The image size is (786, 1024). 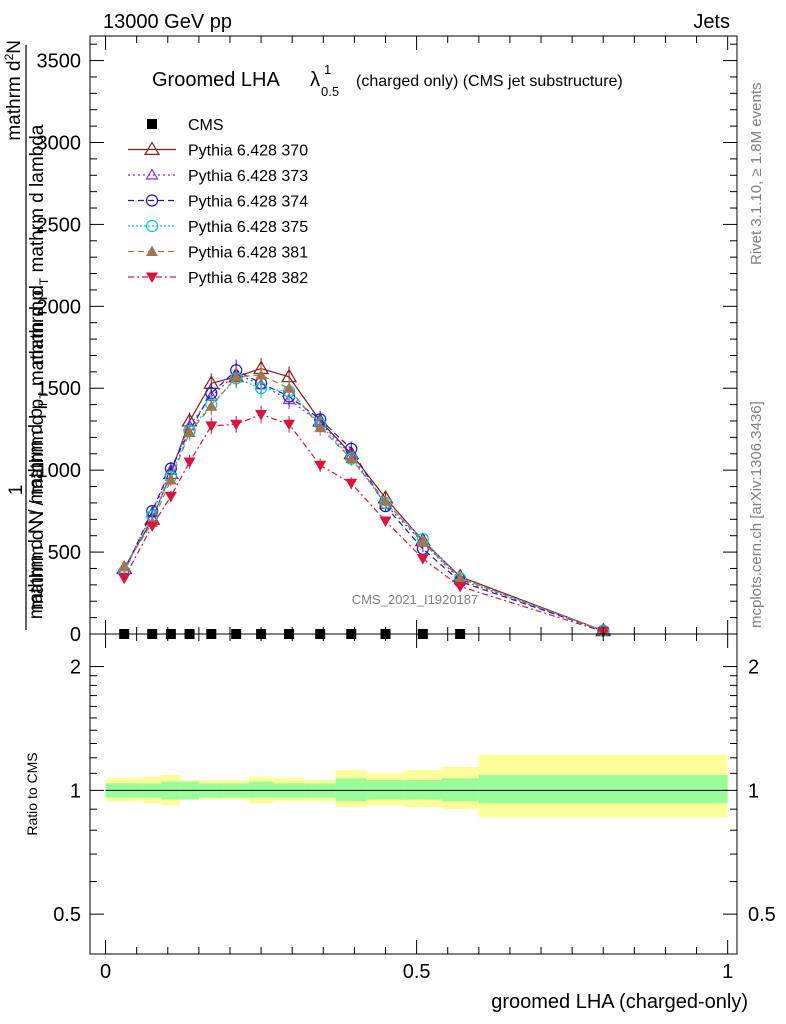 I want to click on x-tick-label: 0, so click(x=105, y=972).